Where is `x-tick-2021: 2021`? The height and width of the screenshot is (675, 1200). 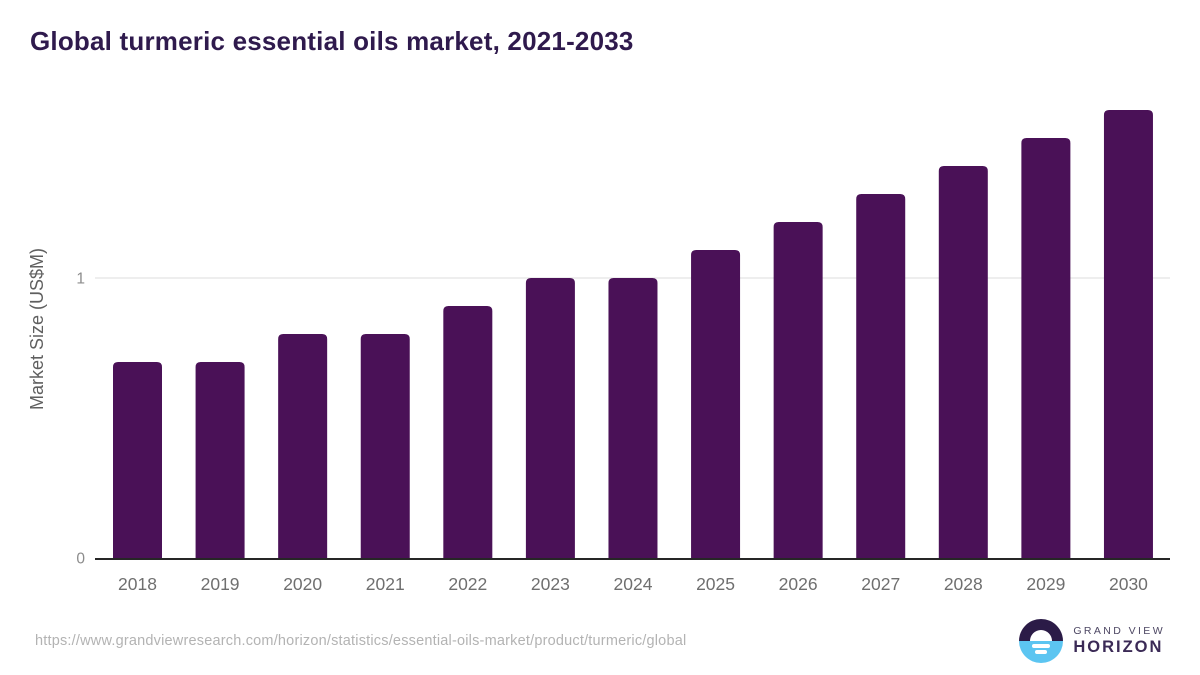
x-tick-2021: 2021 is located at coordinates (385, 584).